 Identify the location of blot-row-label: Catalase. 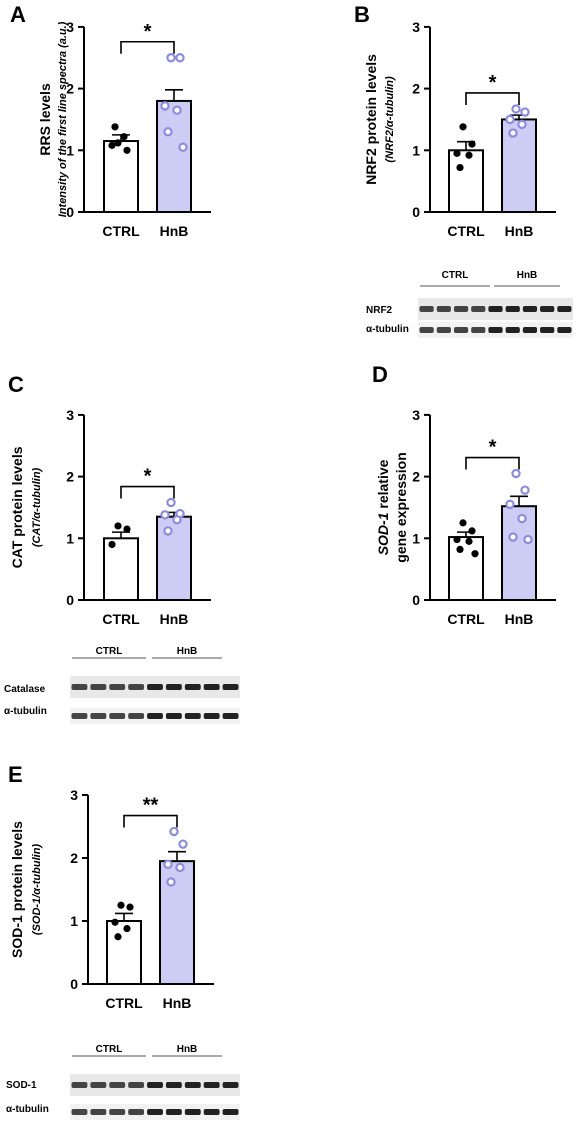
(25, 689).